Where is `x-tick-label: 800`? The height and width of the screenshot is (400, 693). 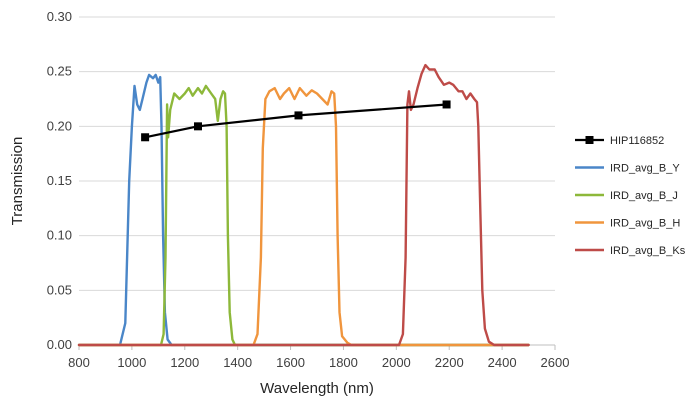 x-tick-label: 800 is located at coordinates (79, 362).